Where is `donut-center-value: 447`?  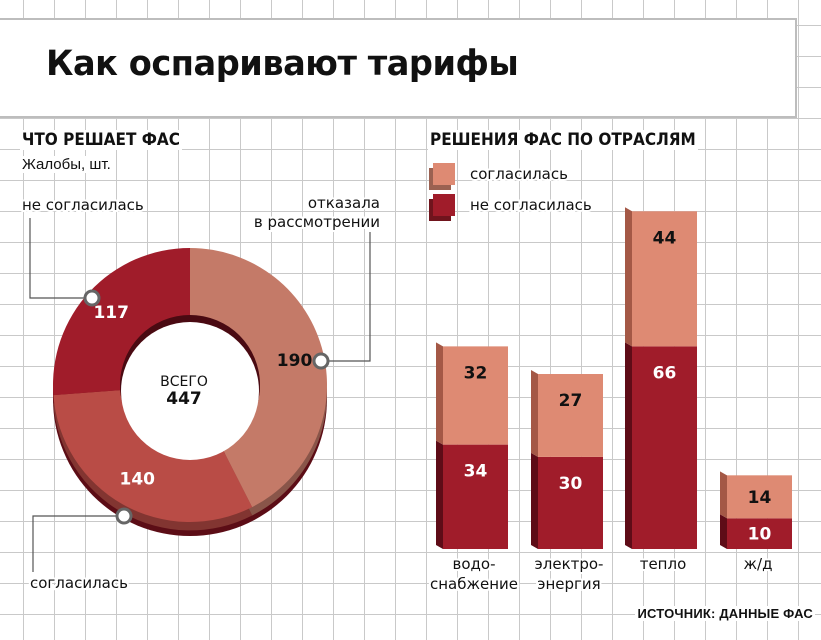 donut-center-value: 447 is located at coordinates (184, 399).